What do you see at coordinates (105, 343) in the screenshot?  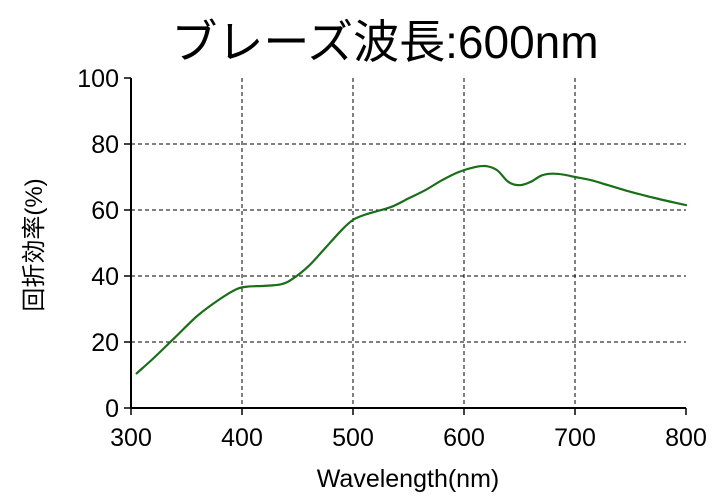 I see `y-tick-label: 20` at bounding box center [105, 343].